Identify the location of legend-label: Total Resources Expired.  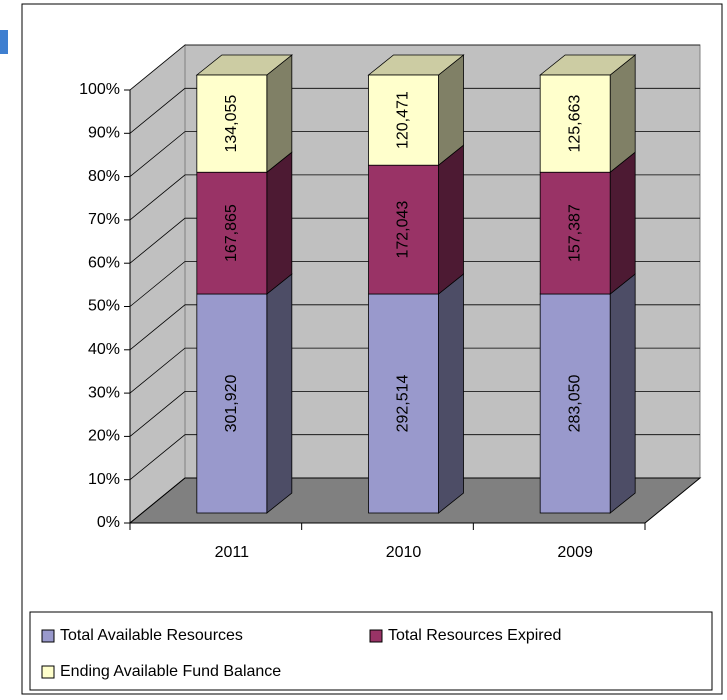
(474, 635).